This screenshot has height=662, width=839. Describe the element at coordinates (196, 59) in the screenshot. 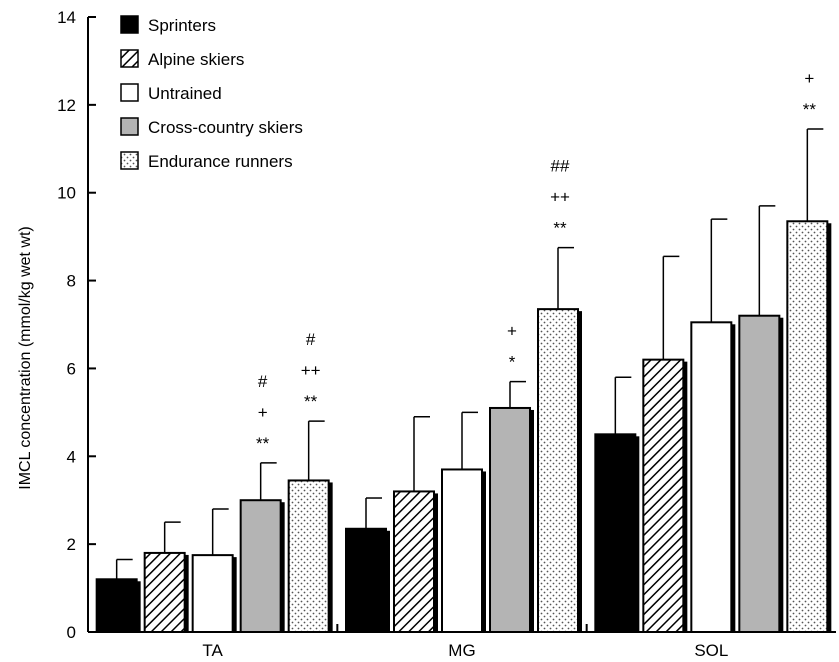

I see `legend-label: Alpine skiers` at that location.